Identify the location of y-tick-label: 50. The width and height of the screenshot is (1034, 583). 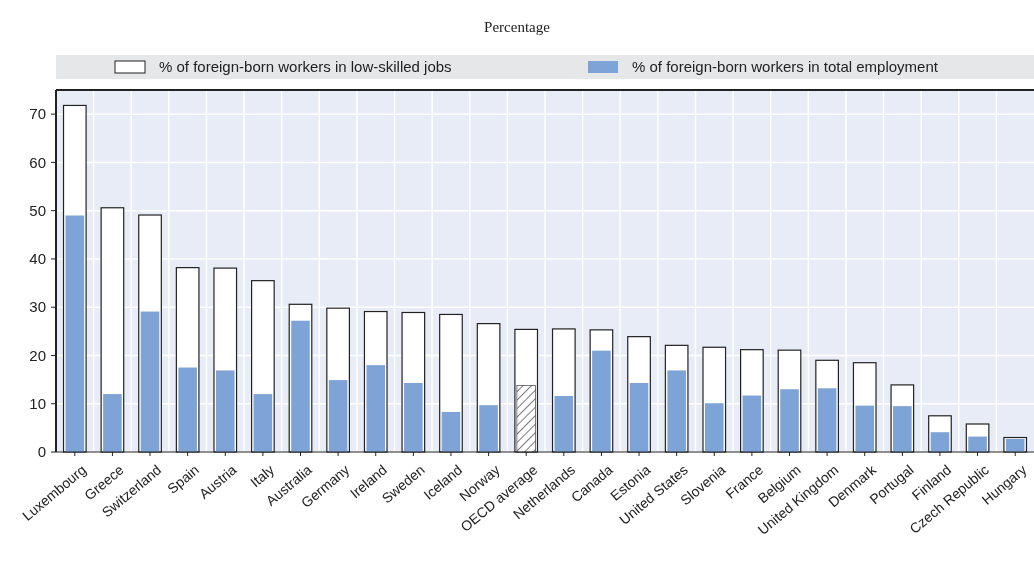
(37, 210).